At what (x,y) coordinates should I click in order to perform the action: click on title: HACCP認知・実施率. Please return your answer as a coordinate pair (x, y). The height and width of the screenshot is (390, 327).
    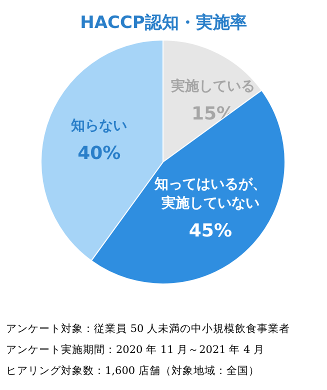
    Looking at the image, I should click on (163, 23).